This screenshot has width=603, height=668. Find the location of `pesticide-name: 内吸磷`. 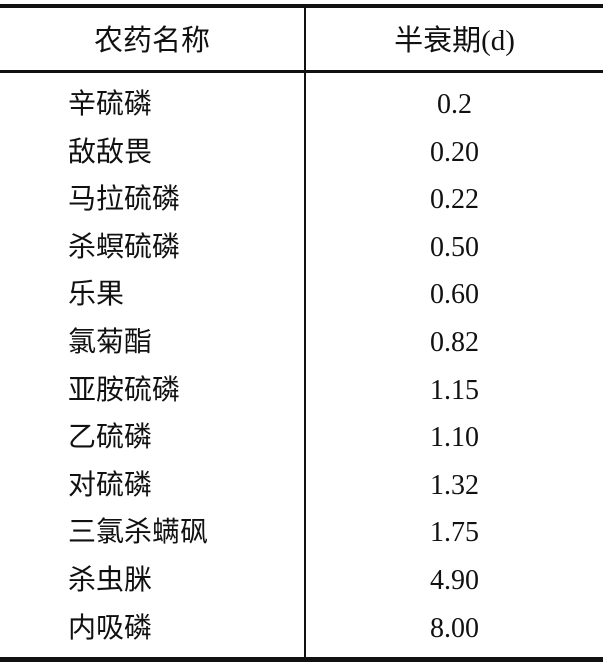

pesticide-name: 内吸磷 is located at coordinates (110, 628).